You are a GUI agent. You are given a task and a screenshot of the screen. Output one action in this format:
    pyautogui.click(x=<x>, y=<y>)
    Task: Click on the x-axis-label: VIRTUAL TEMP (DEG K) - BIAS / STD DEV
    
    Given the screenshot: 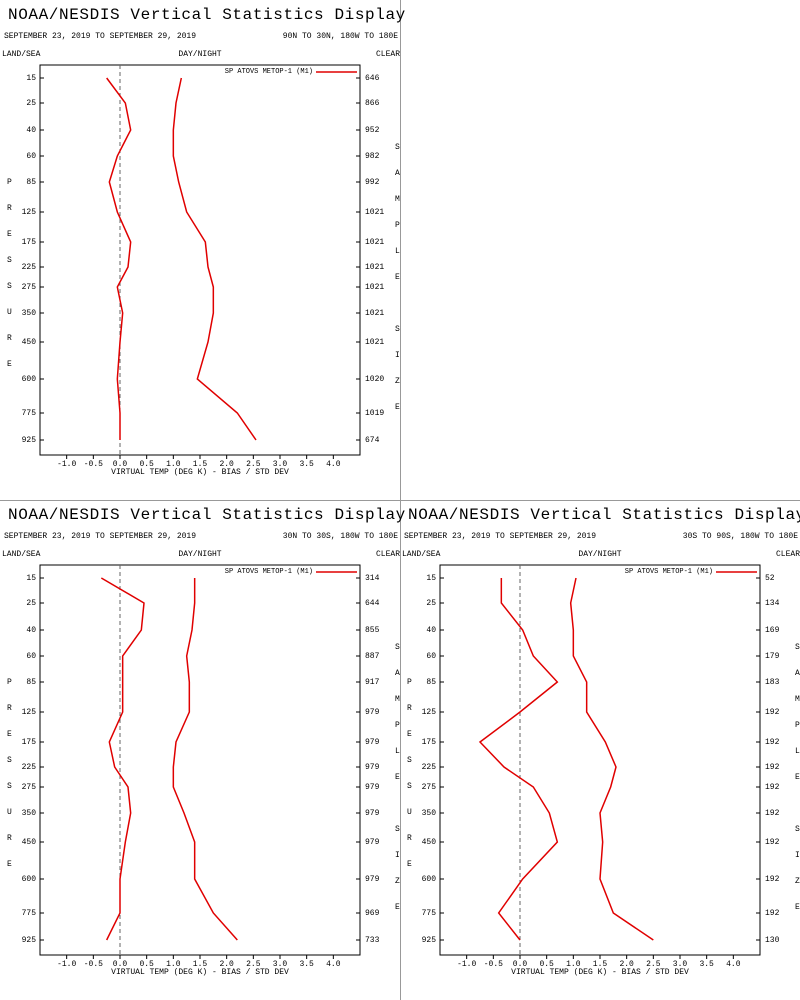 What is the action you would take?
    pyautogui.click(x=200, y=972)
    